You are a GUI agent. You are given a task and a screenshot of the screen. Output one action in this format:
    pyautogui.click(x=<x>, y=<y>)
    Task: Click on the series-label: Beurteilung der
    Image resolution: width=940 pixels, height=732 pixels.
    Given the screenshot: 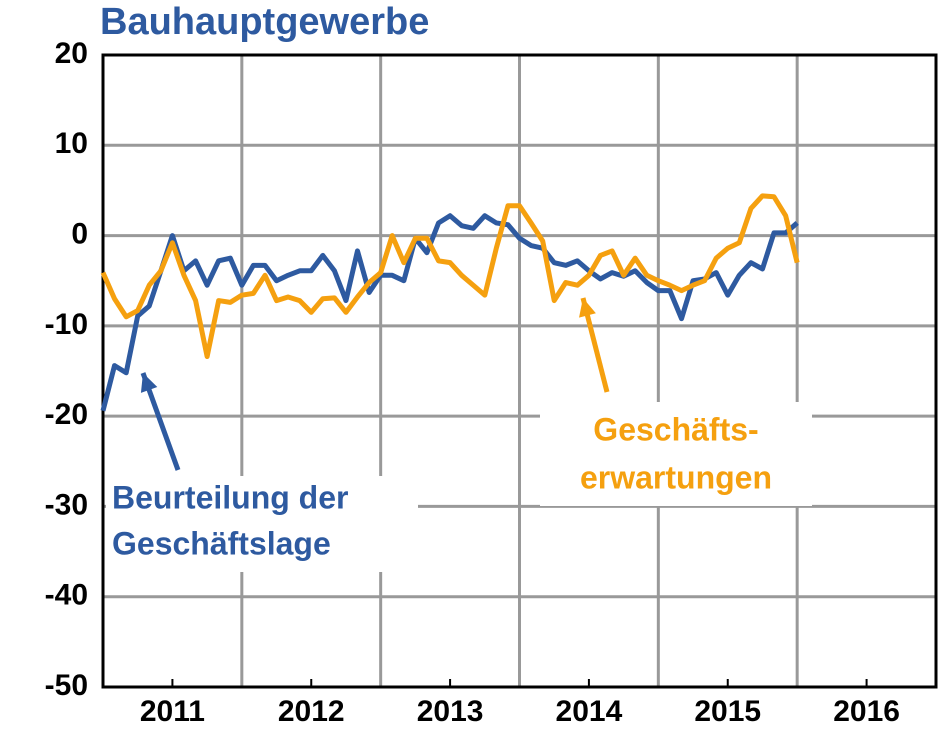 What is the action you would take?
    pyautogui.click(x=230, y=497)
    